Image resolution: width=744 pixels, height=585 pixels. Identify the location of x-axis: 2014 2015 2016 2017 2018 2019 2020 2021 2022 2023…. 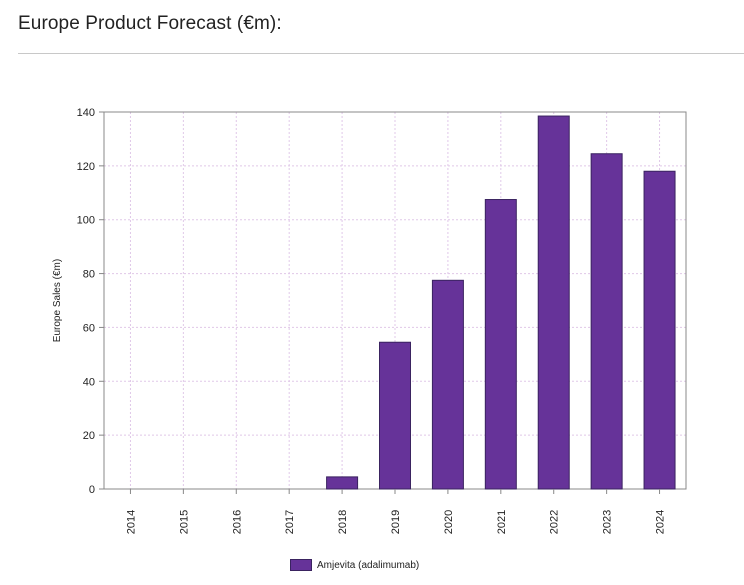
(396, 511).